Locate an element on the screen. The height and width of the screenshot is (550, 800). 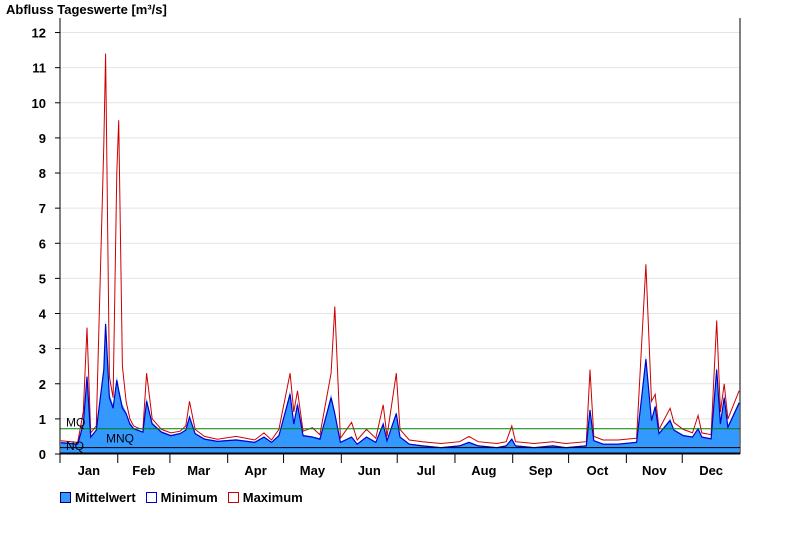
y-tick-label: 5 is located at coordinates (42, 278).